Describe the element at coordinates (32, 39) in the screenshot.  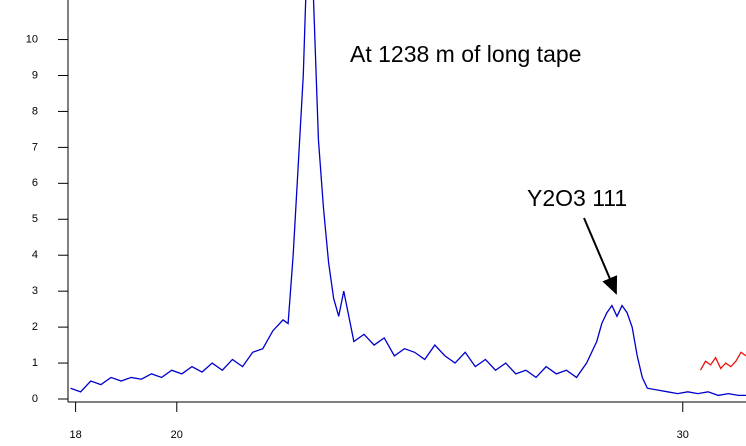
I see `y-tick-label: 10` at that location.